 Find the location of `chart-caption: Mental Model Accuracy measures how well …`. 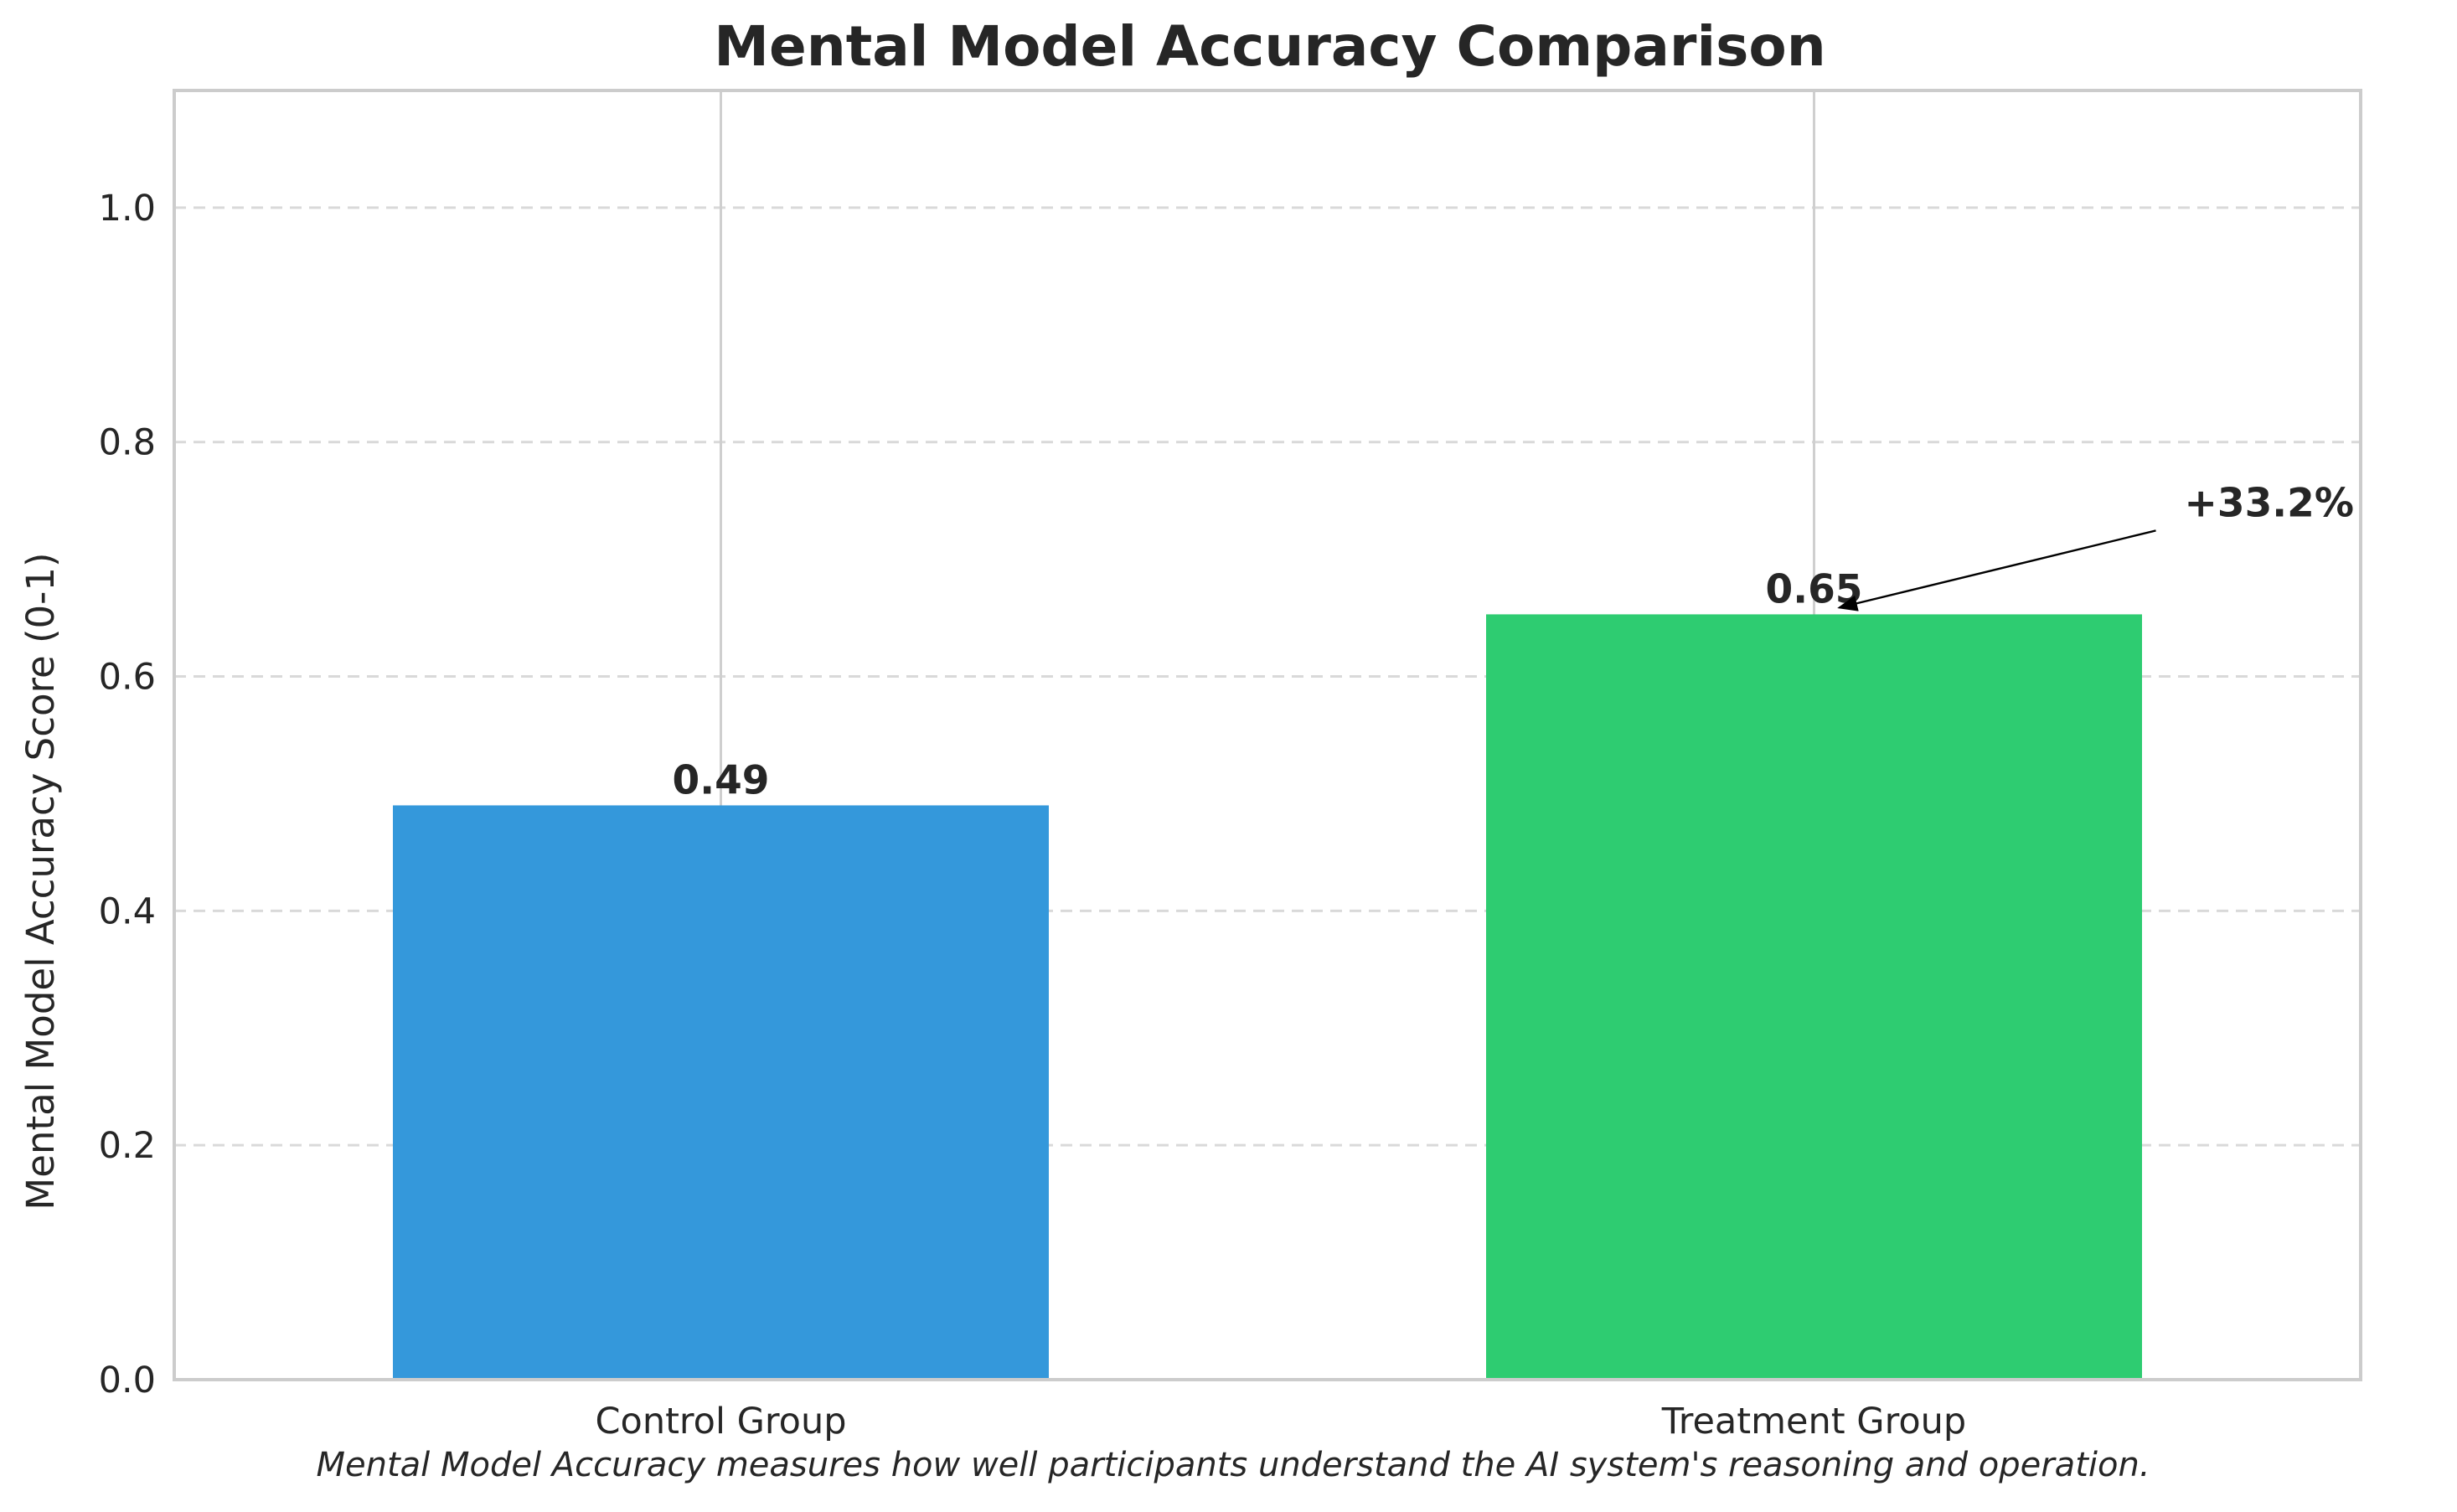

chart-caption: Mental Model Accuracy measures how well … is located at coordinates (1233, 1465).